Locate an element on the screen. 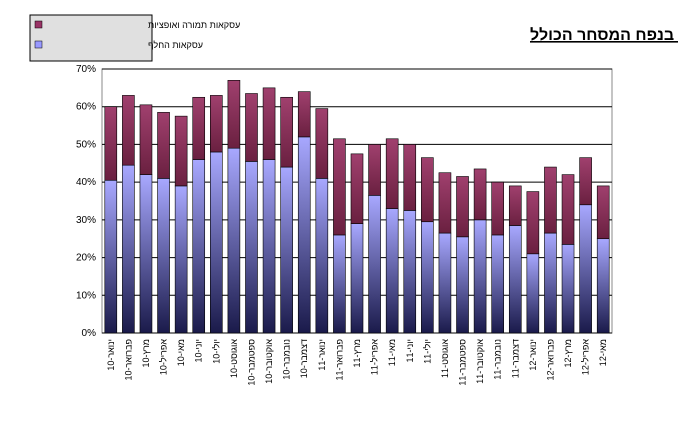 The image size is (678, 424). x-tick-label: דצמבר-11 is located at coordinates (515, 358).